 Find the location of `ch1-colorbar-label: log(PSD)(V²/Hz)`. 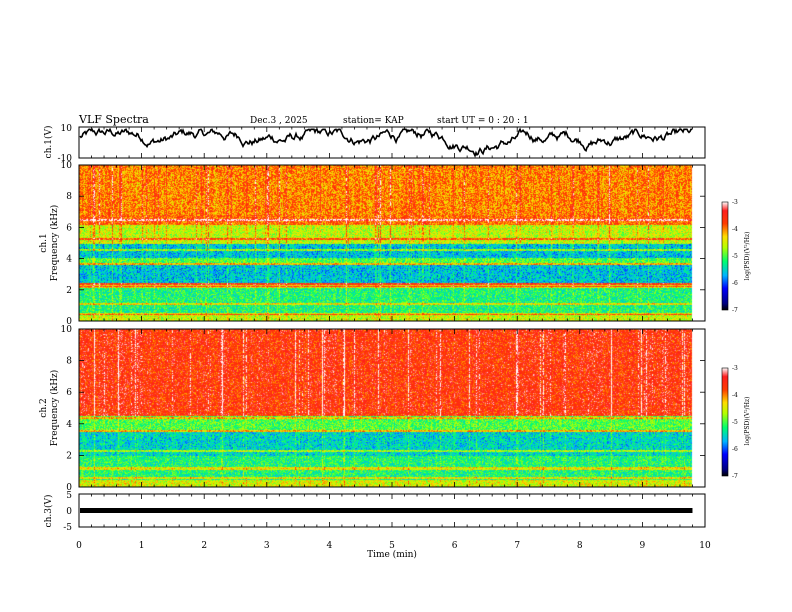

ch1-colorbar-label: log(PSD)(V²/Hz) is located at coordinates (747, 256).